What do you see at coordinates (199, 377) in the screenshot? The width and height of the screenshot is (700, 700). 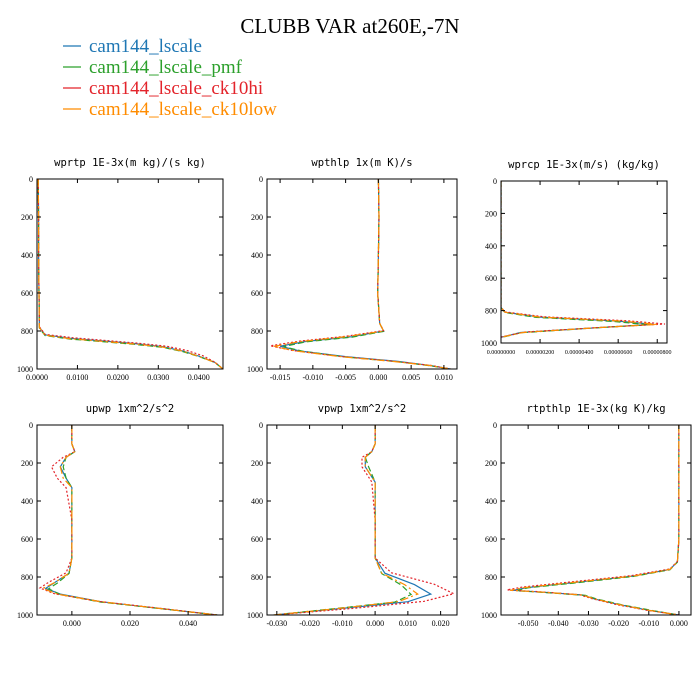 I see `x-tick-label: 0.0400` at bounding box center [199, 377].